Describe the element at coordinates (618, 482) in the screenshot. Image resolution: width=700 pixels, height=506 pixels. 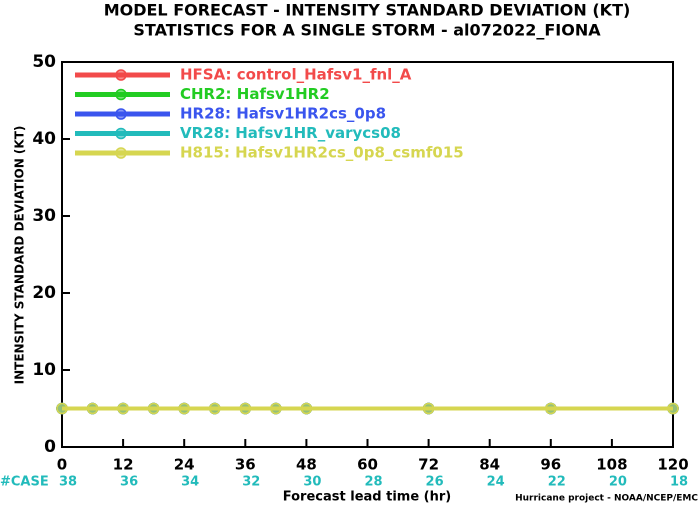
I see `case-count: 20` at that location.